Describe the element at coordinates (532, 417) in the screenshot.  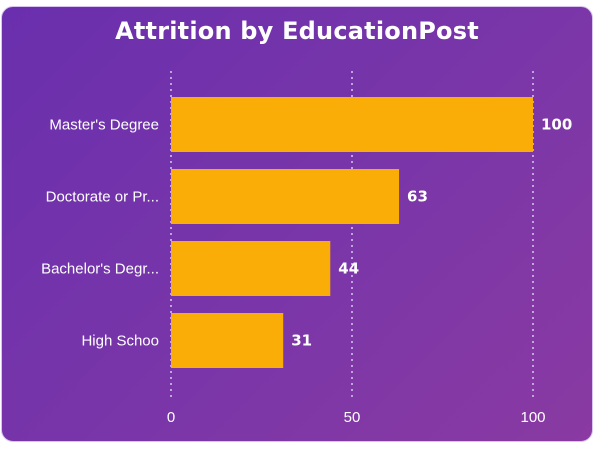
I see `x-tick-label-2: 100` at that location.